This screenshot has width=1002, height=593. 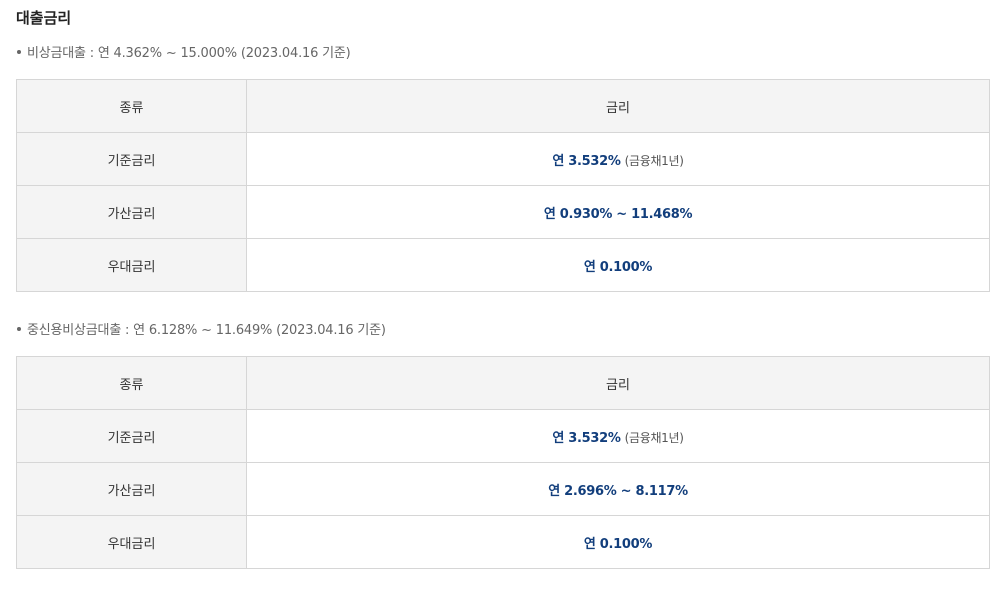 I want to click on section-gap, so click(x=503, y=307).